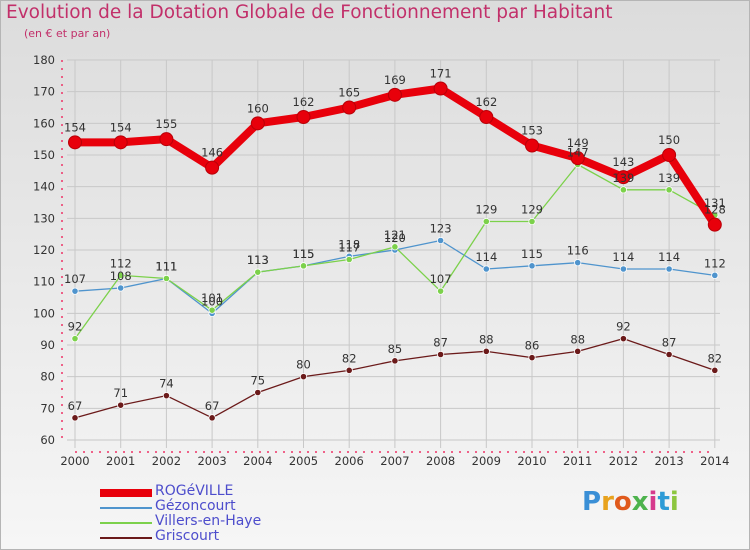 This screenshot has width=750, height=550. What do you see at coordinates (303, 365) in the screenshot?
I see `data-label-griscourt: 80` at bounding box center [303, 365].